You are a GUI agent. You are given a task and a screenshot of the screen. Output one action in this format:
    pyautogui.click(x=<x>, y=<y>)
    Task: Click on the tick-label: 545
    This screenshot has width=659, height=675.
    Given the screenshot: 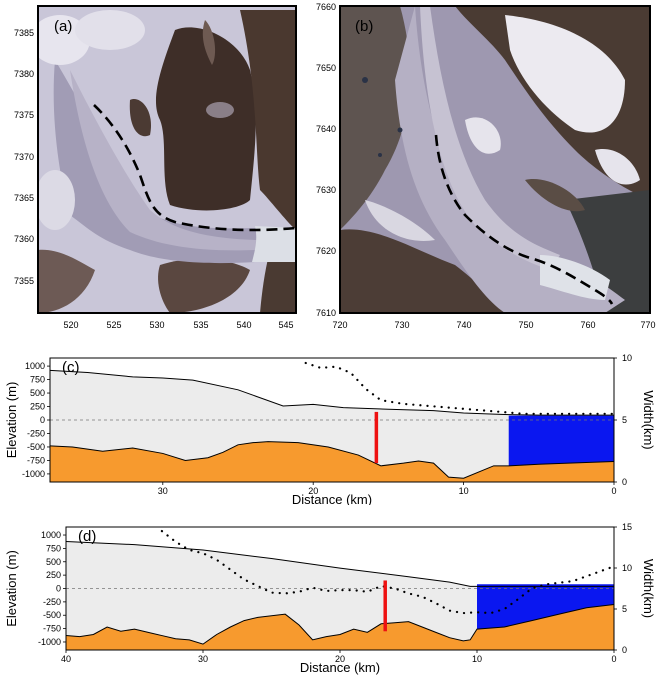 What is the action you would take?
    pyautogui.click(x=285, y=325)
    